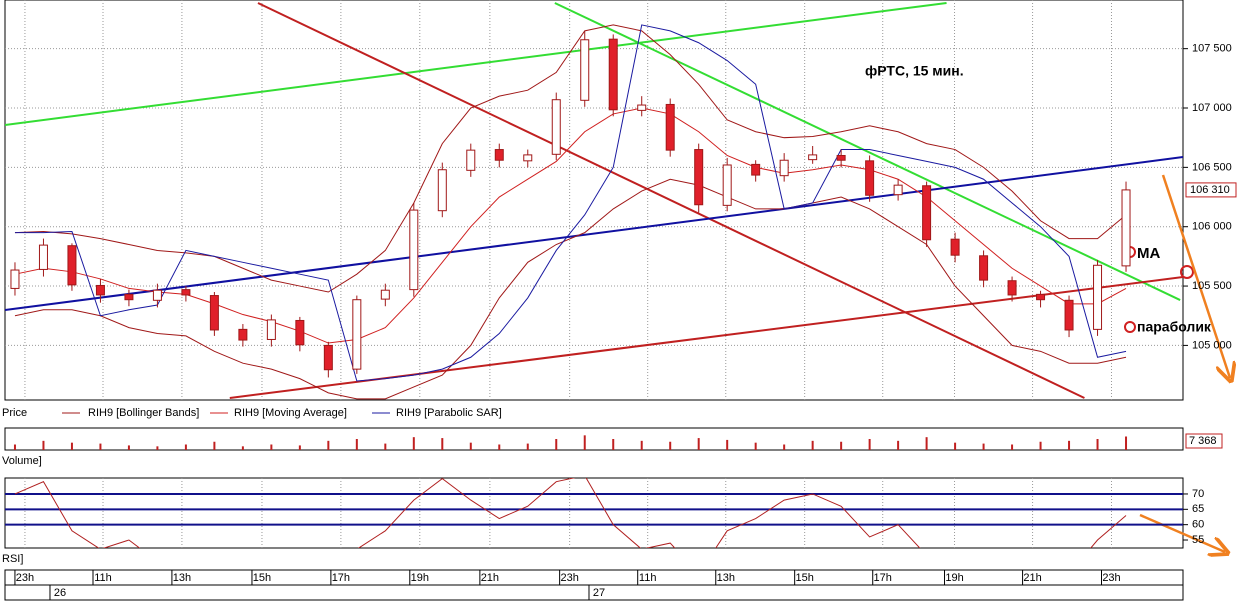 The width and height of the screenshot is (1243, 605). What do you see at coordinates (1148, 253) in the screenshot?
I see `annotation: МА` at bounding box center [1148, 253].